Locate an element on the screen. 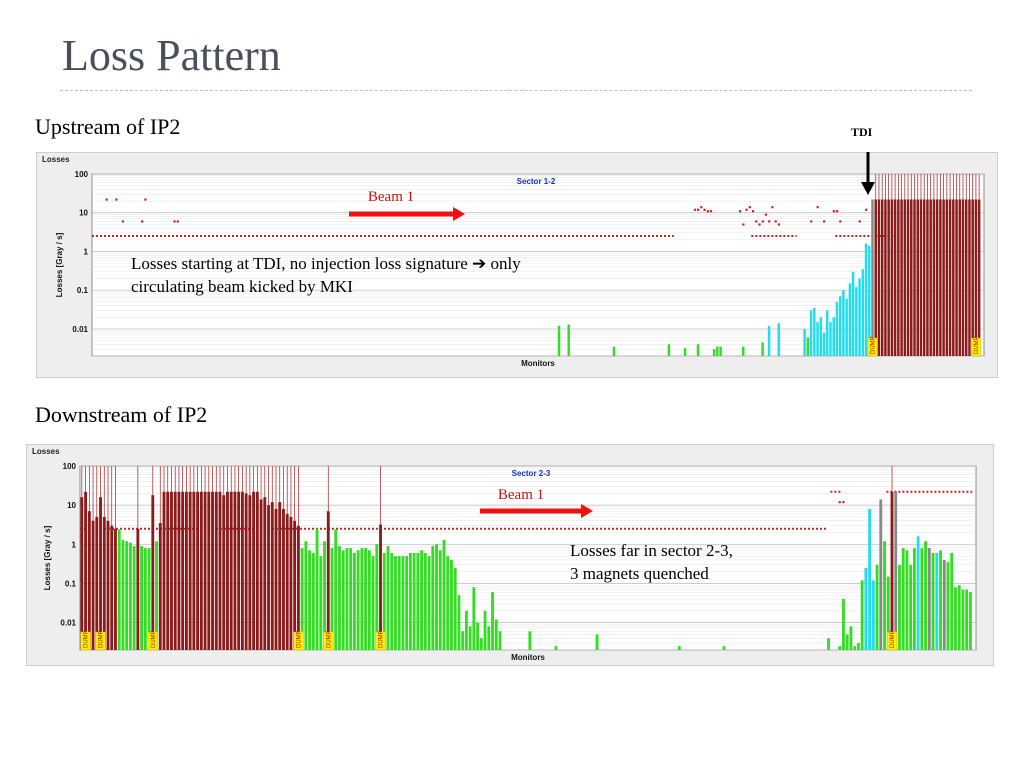 This screenshot has height=768, width=1024. upstream-y-axis-label: Losses [Gray / s] is located at coordinates (59, 264).